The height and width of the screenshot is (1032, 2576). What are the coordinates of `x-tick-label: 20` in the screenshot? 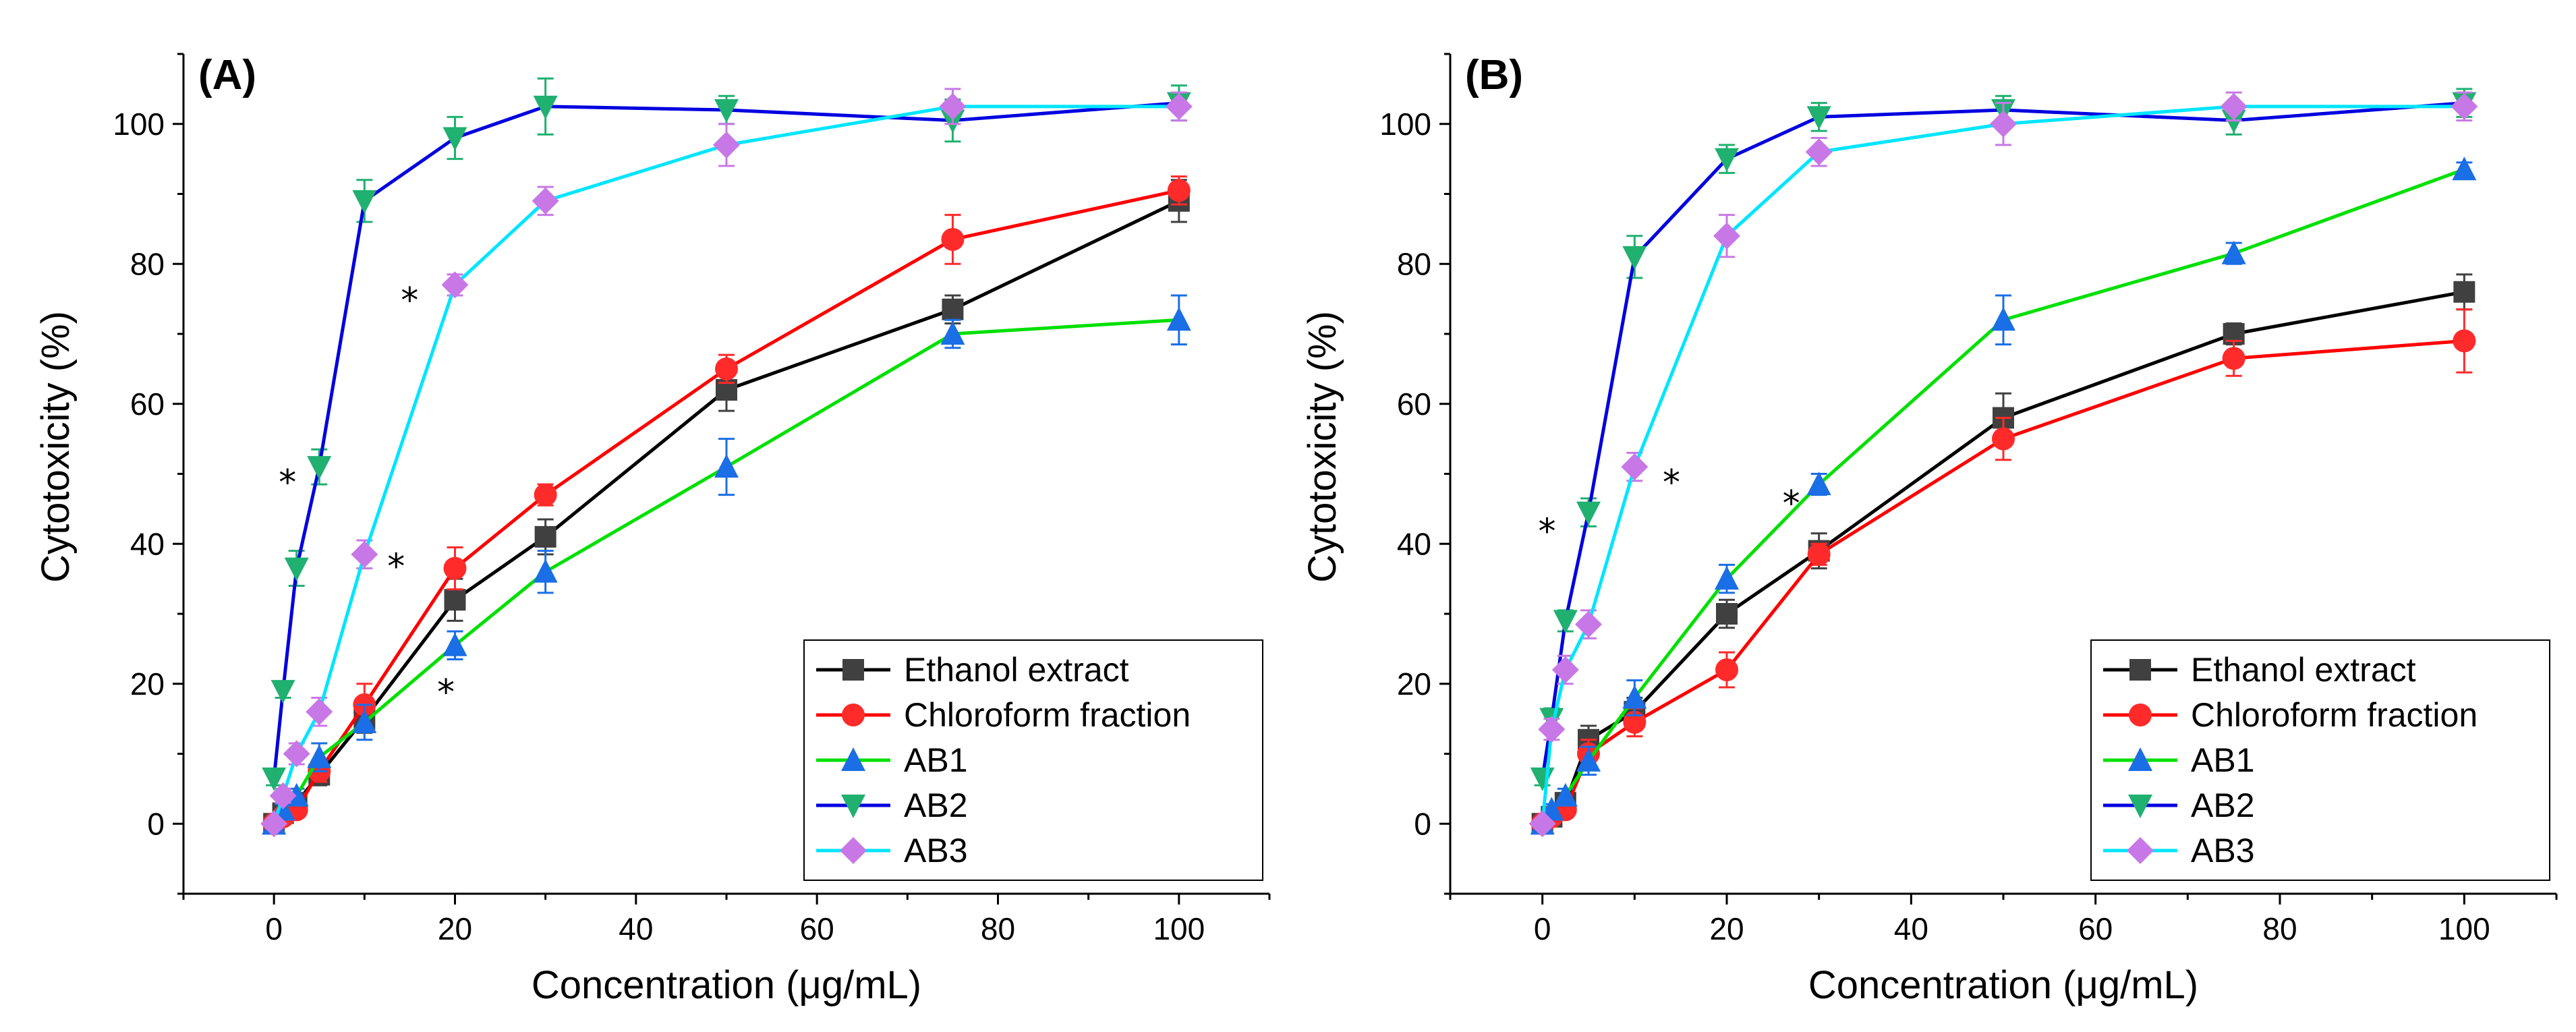 It's located at (1726, 929).